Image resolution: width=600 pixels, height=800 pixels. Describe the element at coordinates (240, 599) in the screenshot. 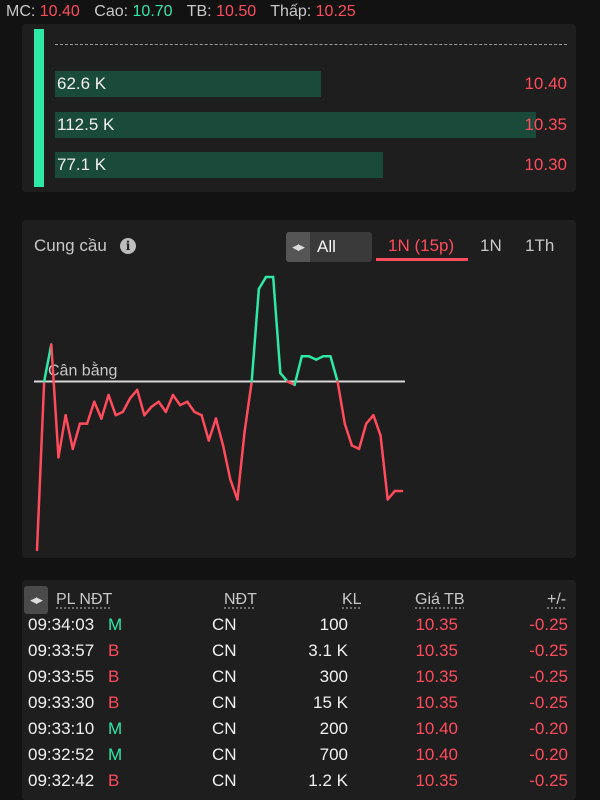

I see `header-ndt: NĐT` at that location.